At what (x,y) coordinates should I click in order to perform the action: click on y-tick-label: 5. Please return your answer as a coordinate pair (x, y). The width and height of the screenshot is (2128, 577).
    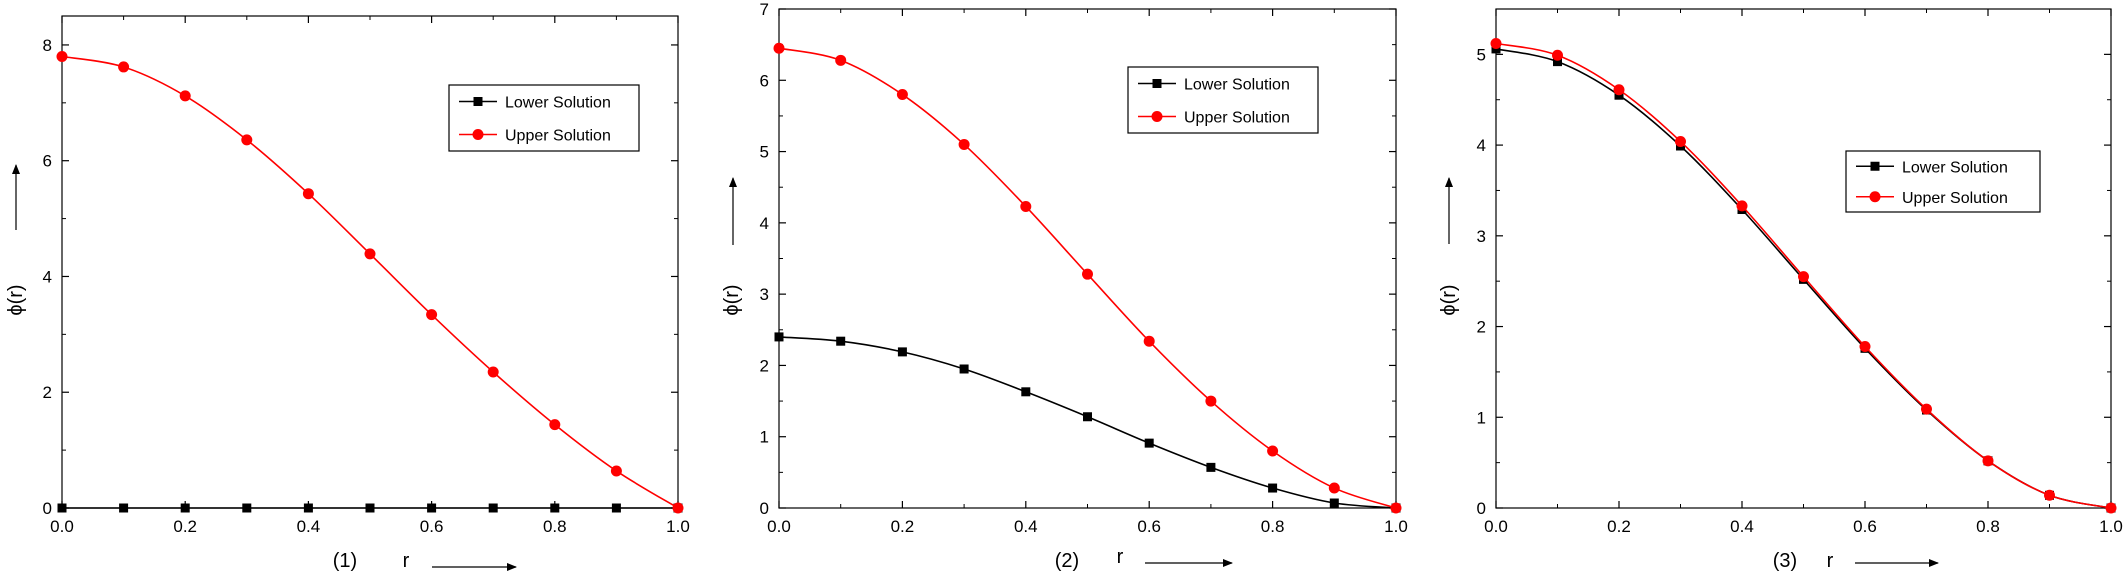
    Looking at the image, I should click on (1481, 54).